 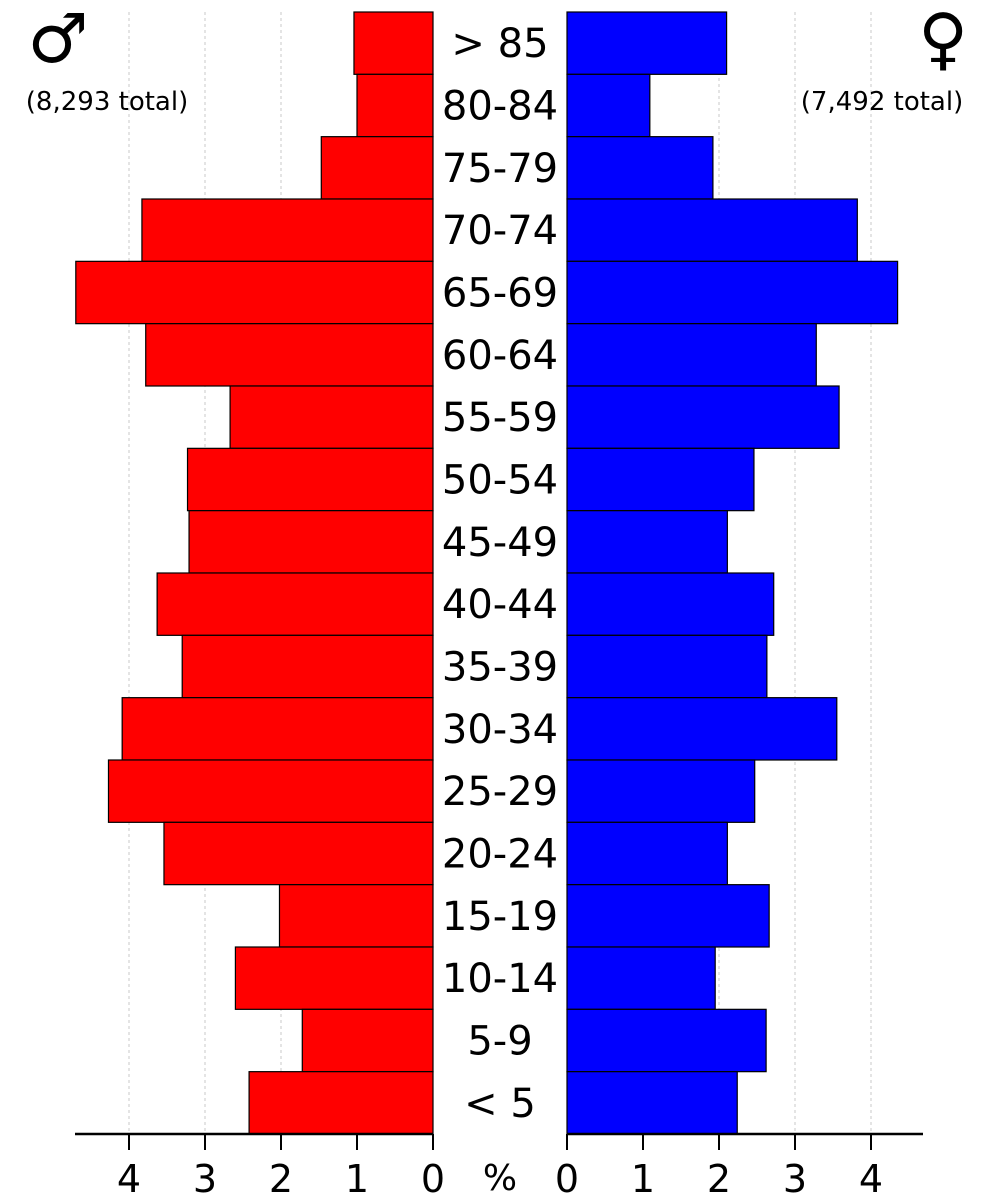 What do you see at coordinates (500, 668) in the screenshot?
I see `age-group-label: 35-39` at bounding box center [500, 668].